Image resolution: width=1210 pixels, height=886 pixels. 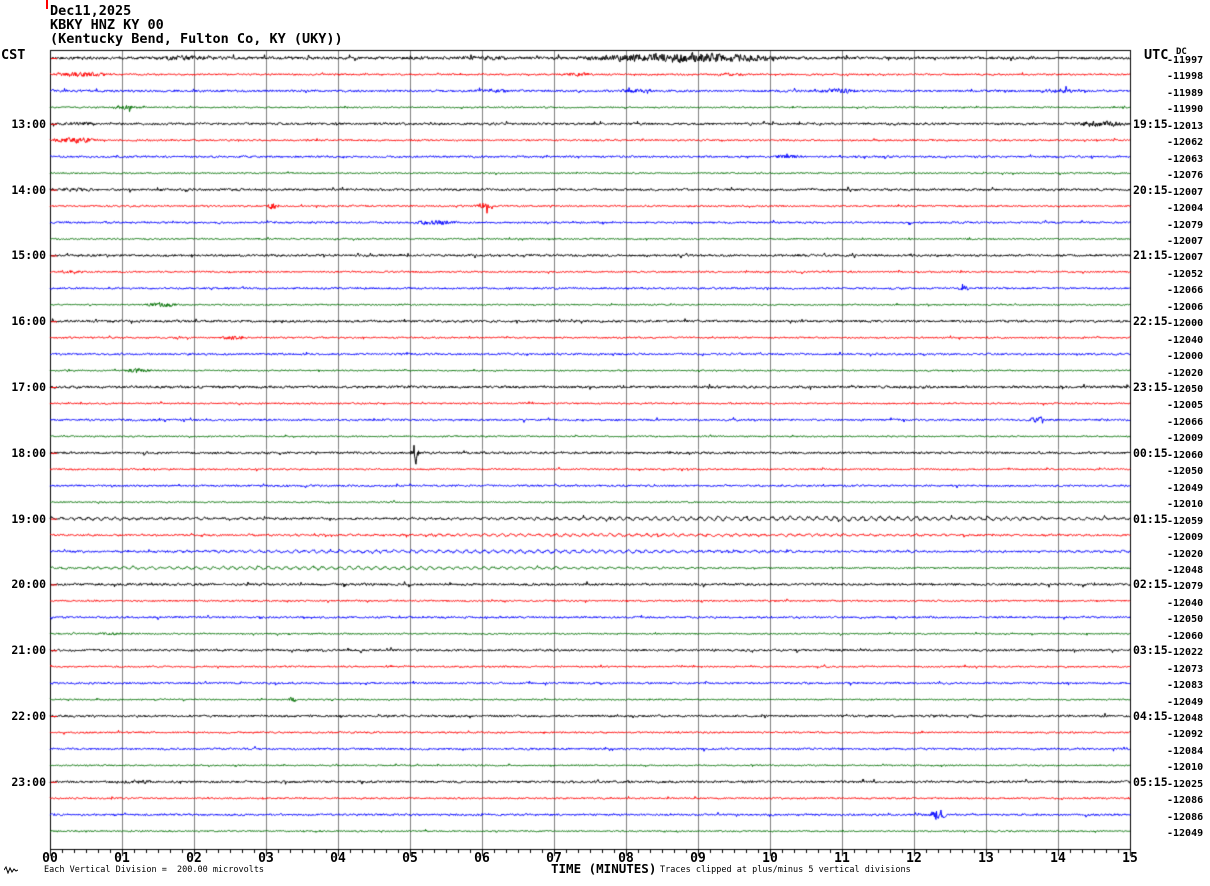 What do you see at coordinates (1185, 653) in the screenshot?
I see `dc-offset-value: -12022` at bounding box center [1185, 653].